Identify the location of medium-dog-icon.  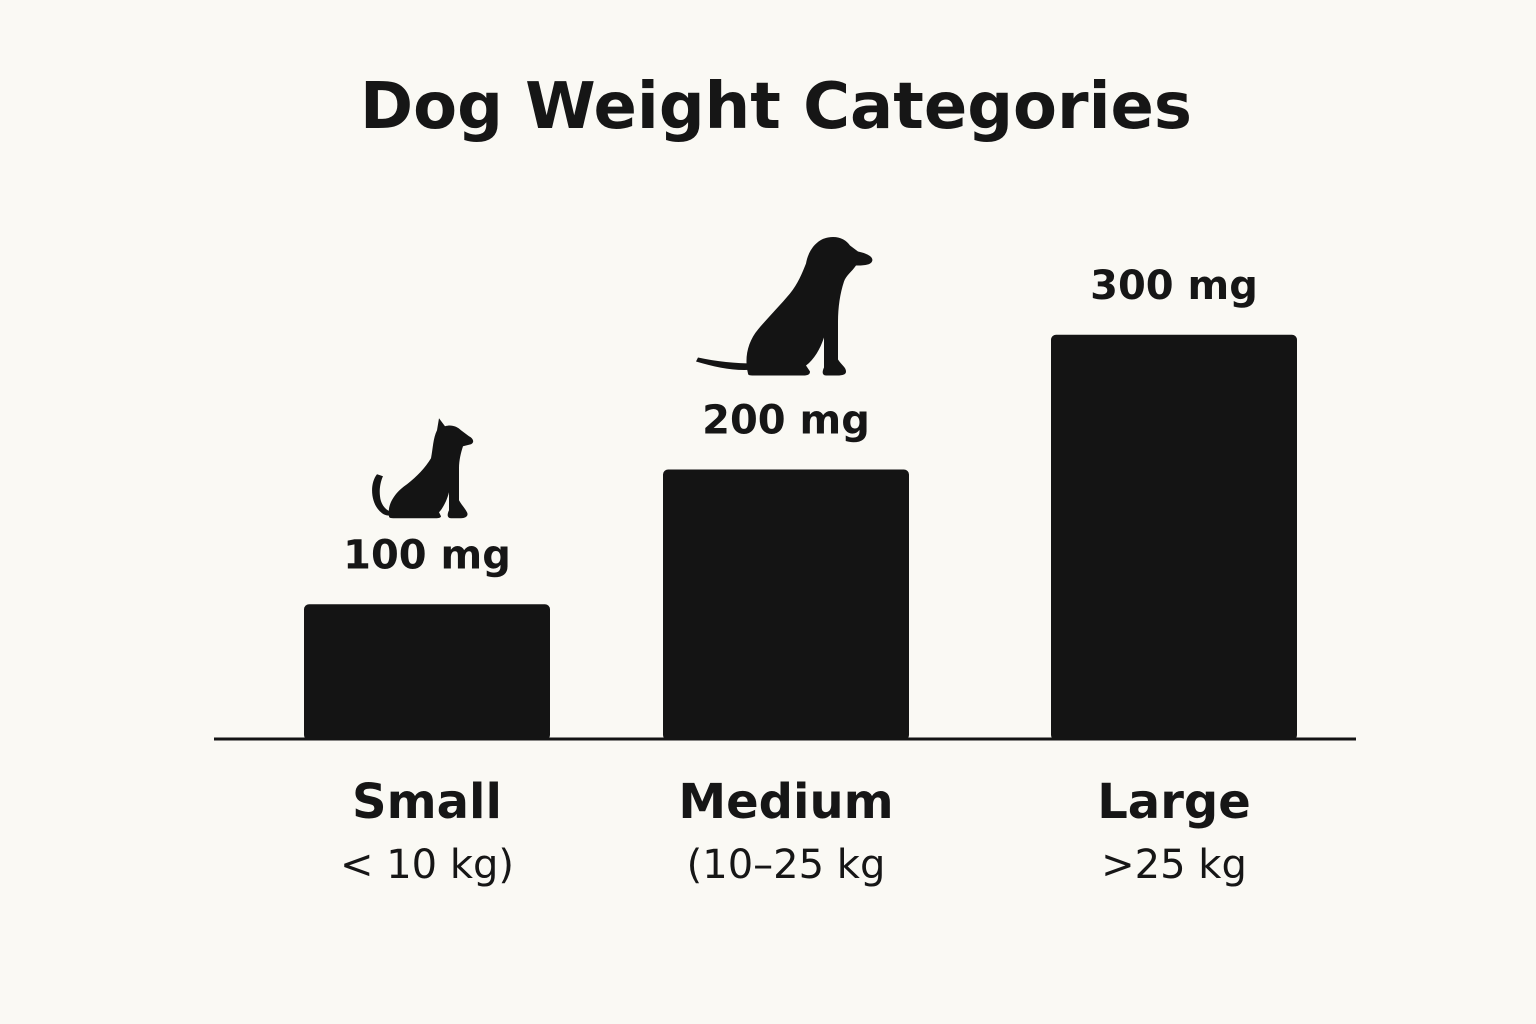
(784, 306).